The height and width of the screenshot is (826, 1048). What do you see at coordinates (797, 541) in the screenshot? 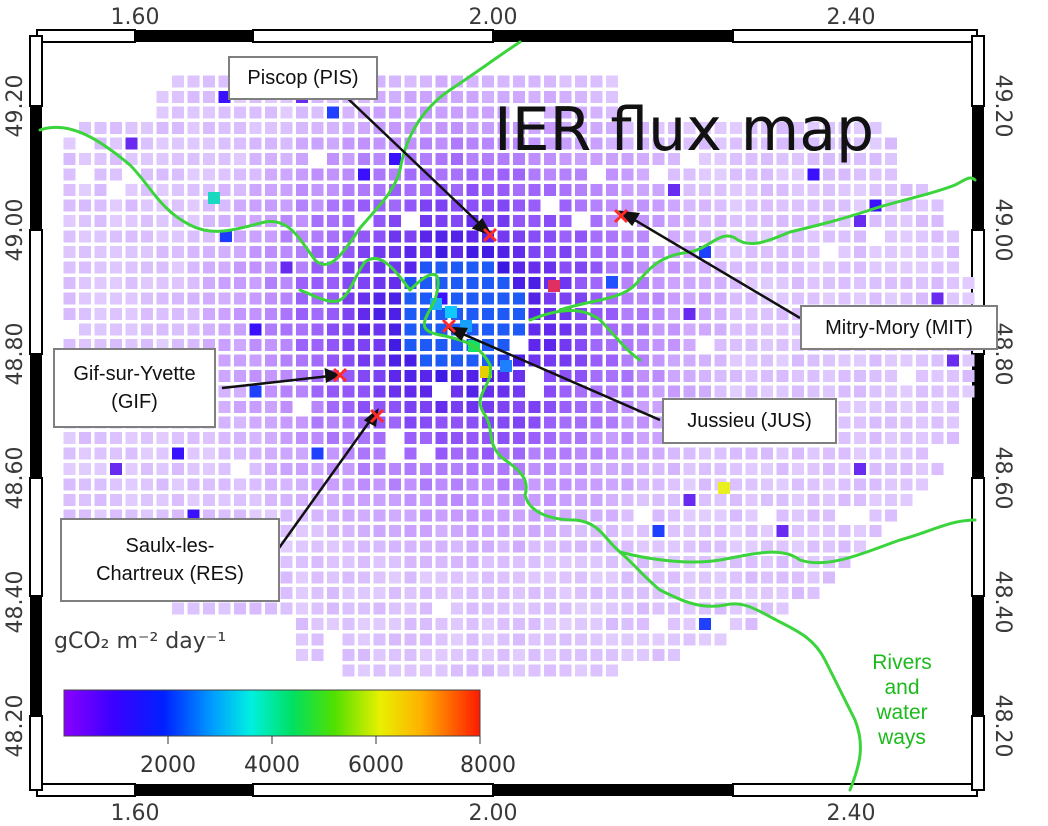
I see `river-seine-east` at bounding box center [797, 541].